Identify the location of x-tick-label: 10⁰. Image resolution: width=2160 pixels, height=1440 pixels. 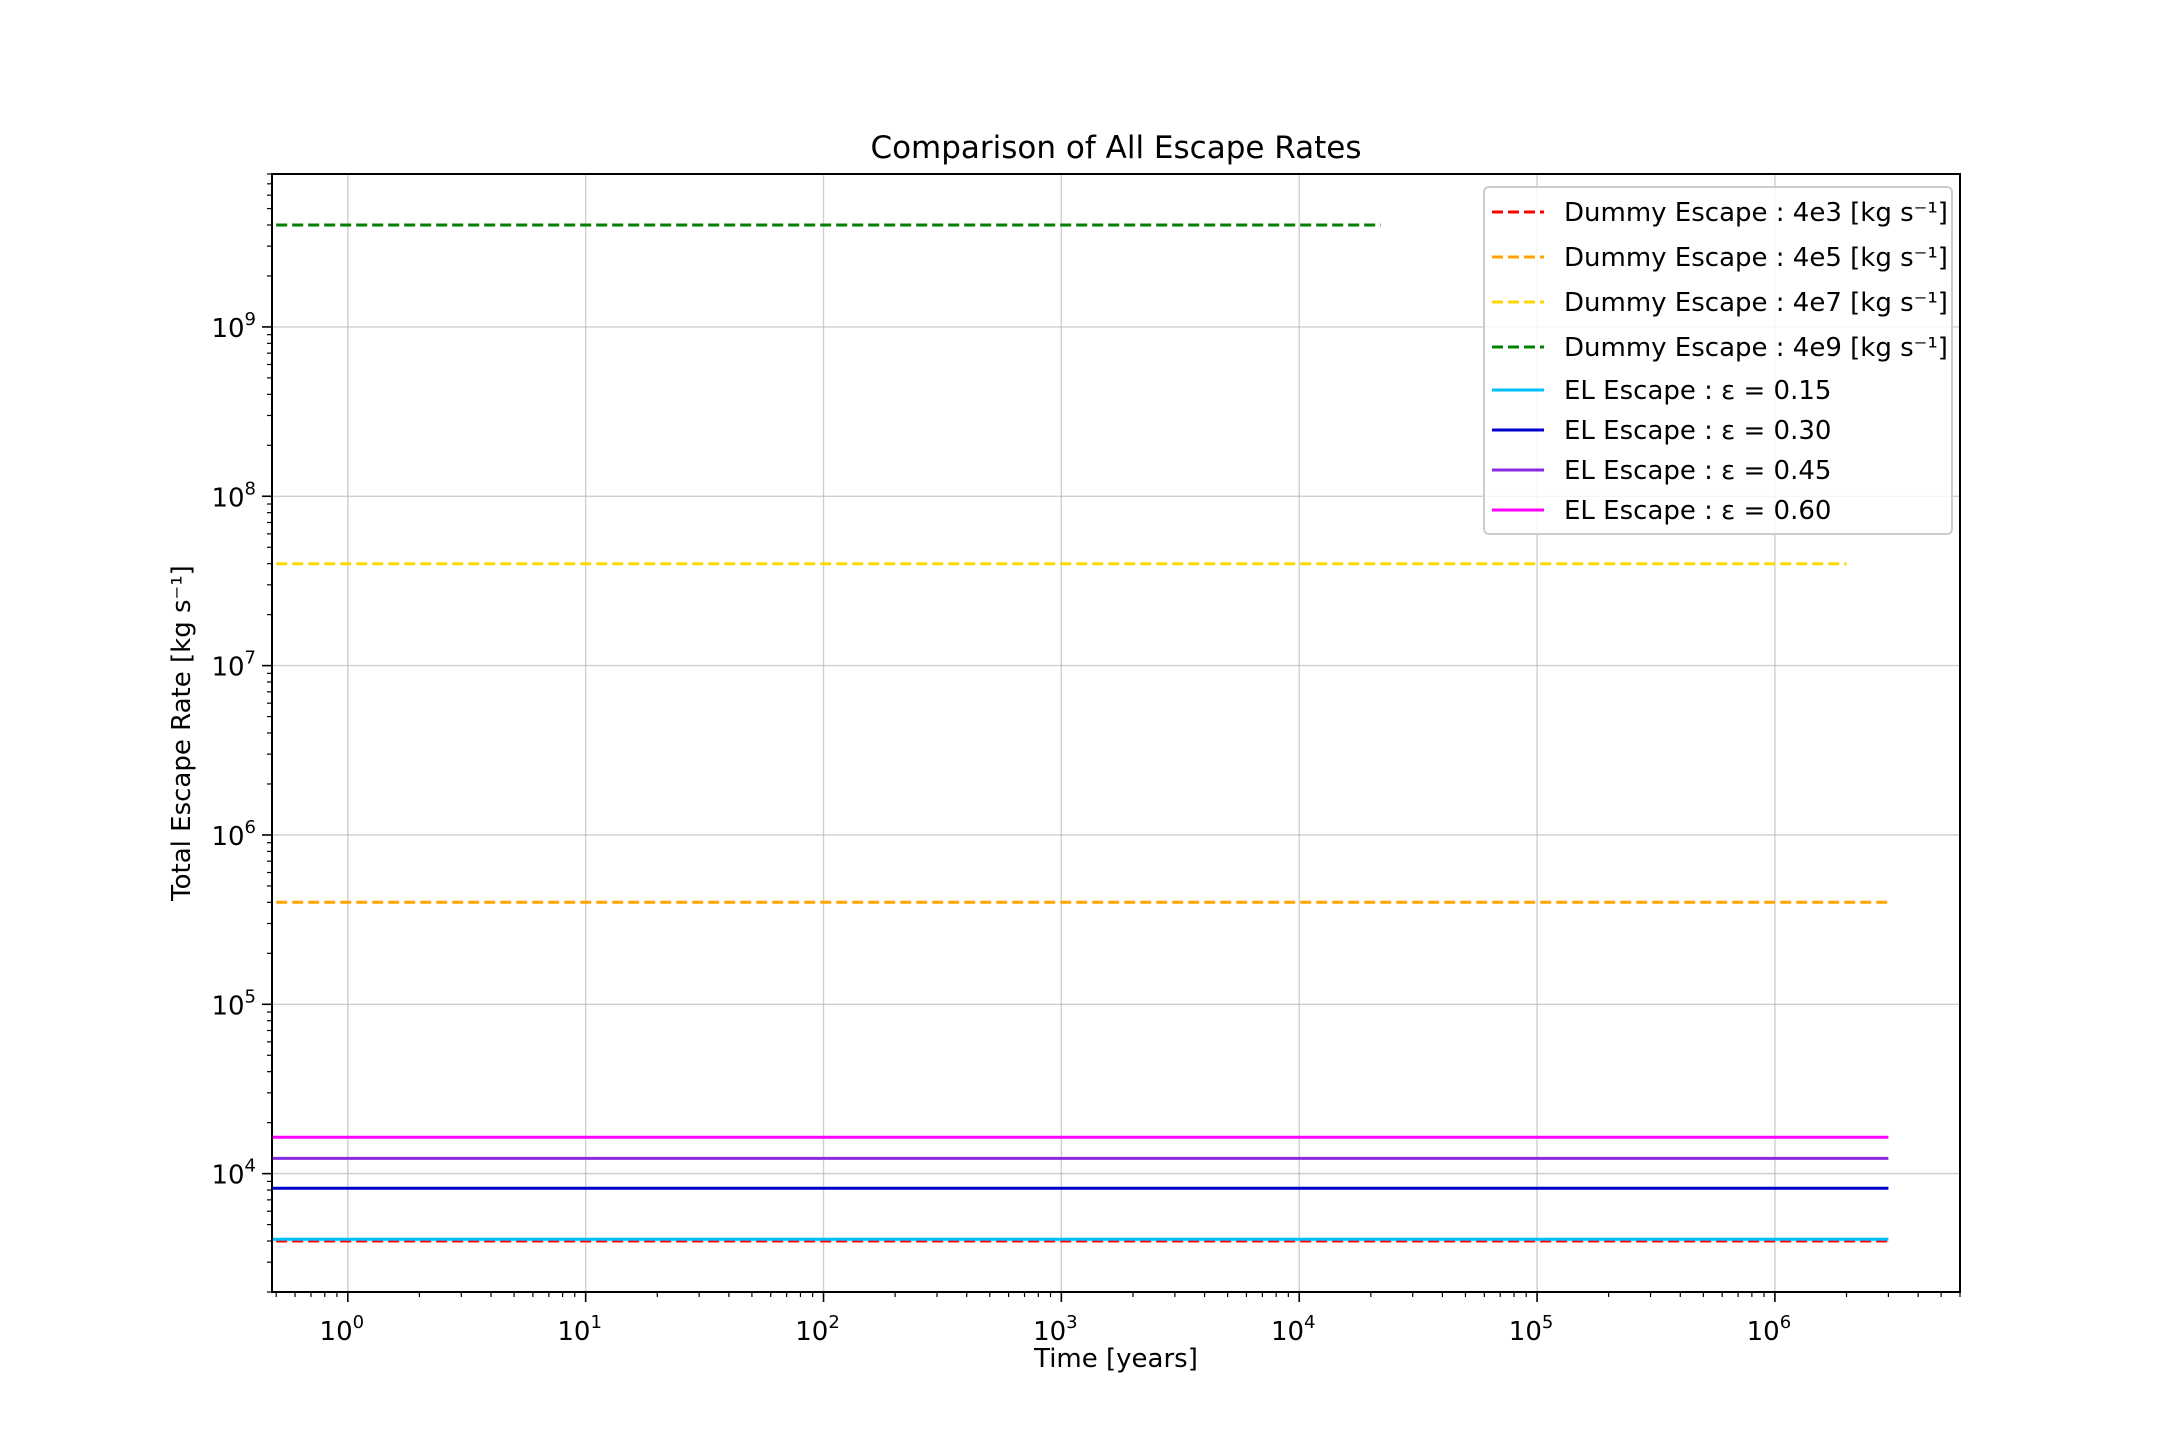
(342, 1329).